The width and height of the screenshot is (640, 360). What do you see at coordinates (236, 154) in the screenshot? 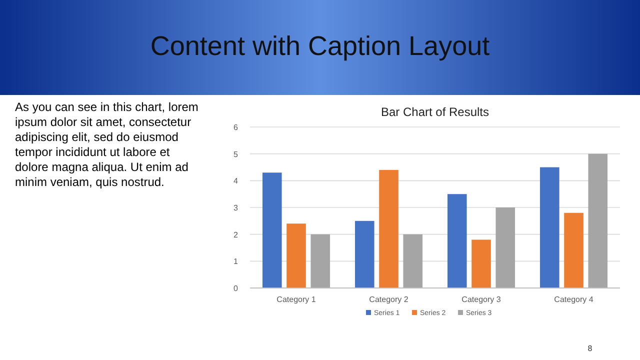
I see `y-tick-label: 5` at bounding box center [236, 154].